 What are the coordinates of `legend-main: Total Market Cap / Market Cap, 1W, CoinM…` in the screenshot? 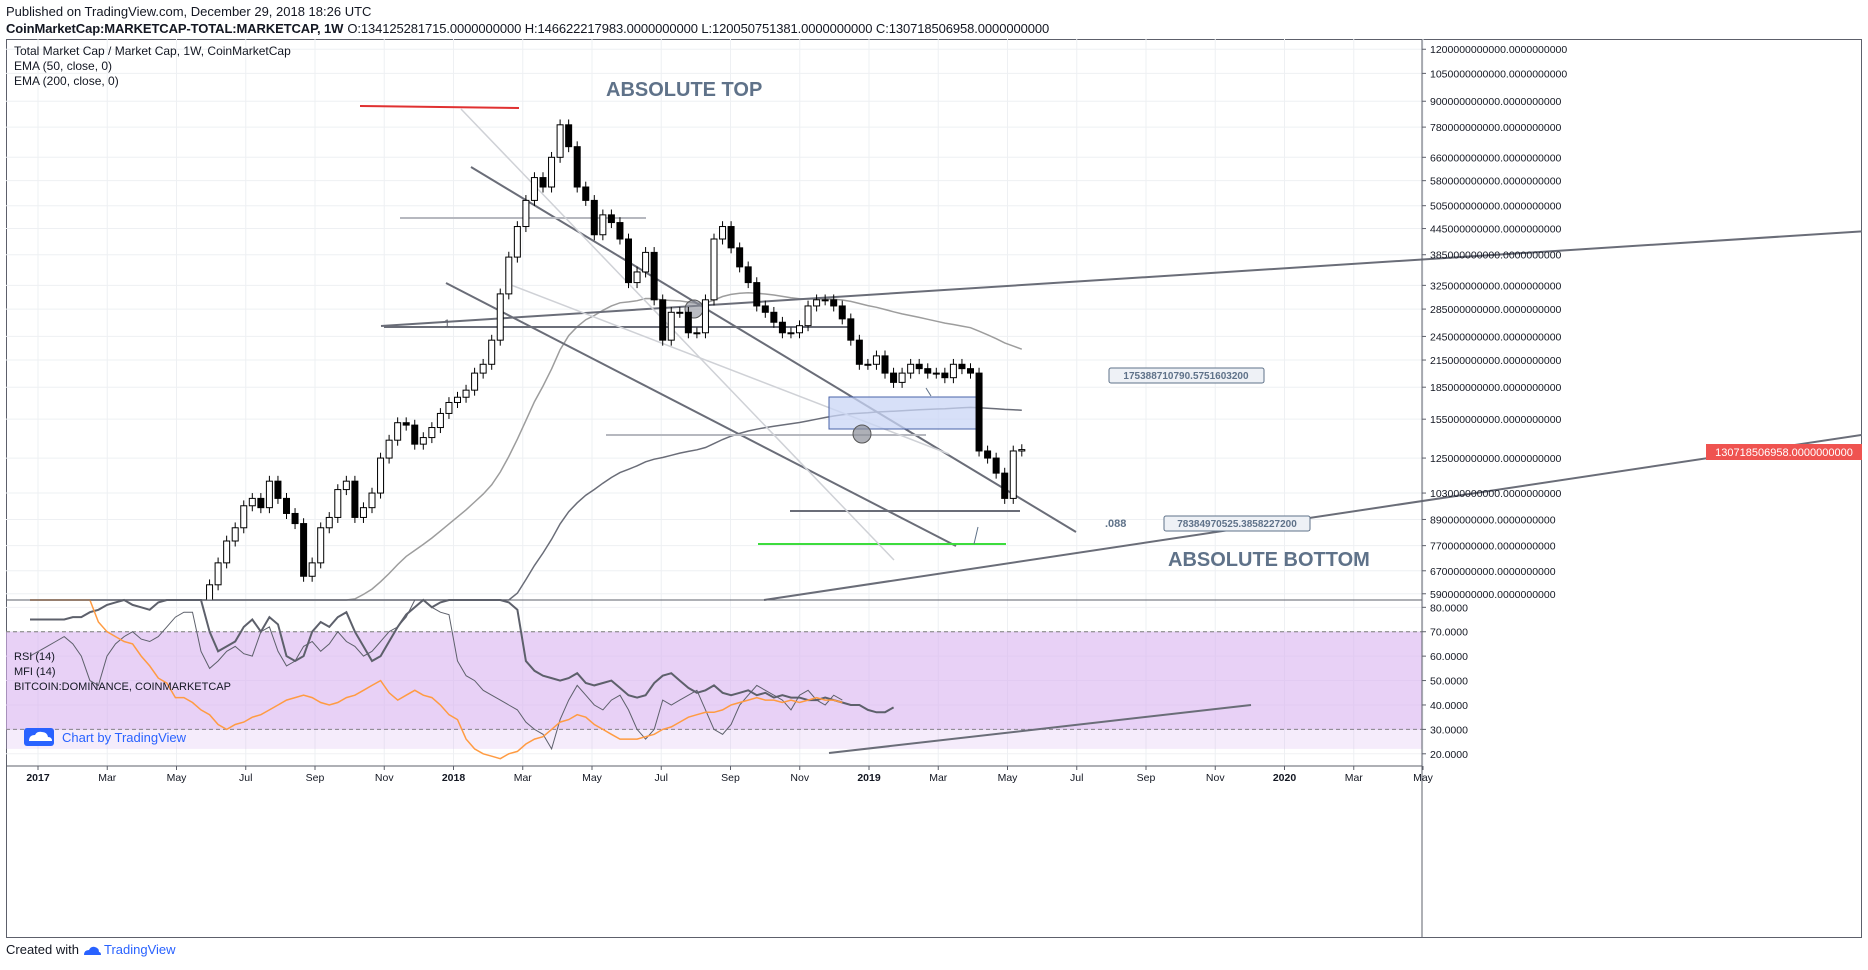 It's located at (152, 51).